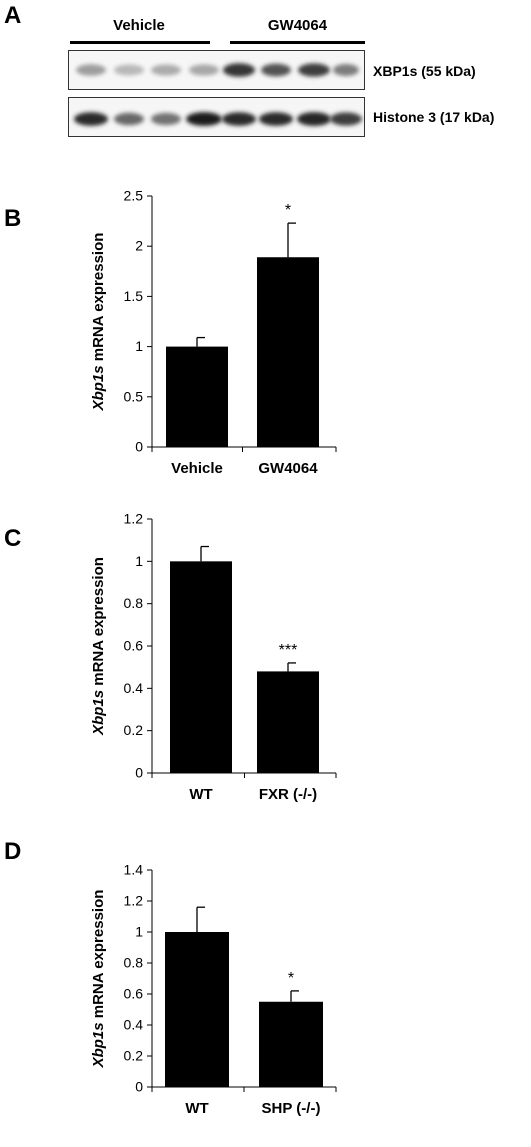 The image size is (531, 1147). What do you see at coordinates (140, 42) in the screenshot?
I see `blot-group-line-vehicle` at bounding box center [140, 42].